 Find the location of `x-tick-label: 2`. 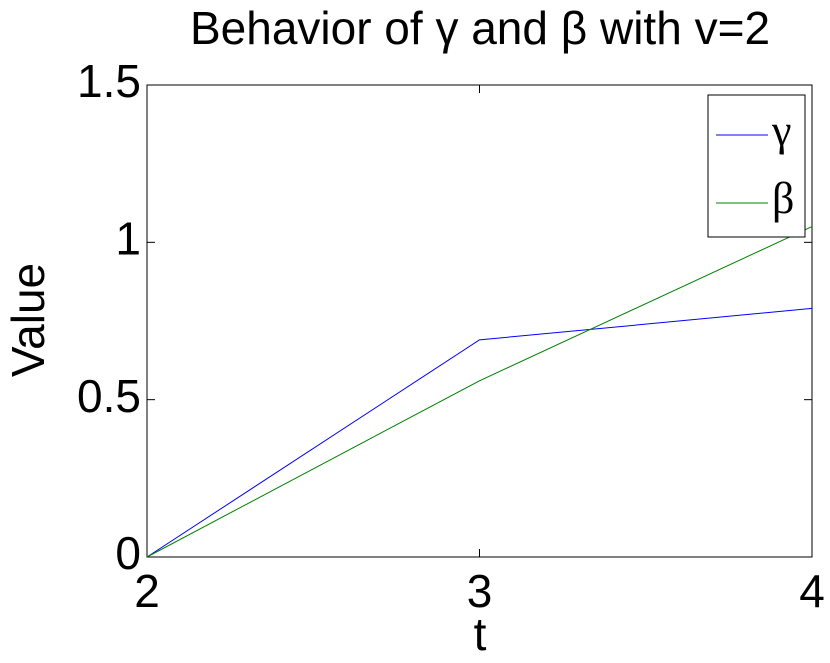

x-tick-label: 2 is located at coordinates (147, 591).